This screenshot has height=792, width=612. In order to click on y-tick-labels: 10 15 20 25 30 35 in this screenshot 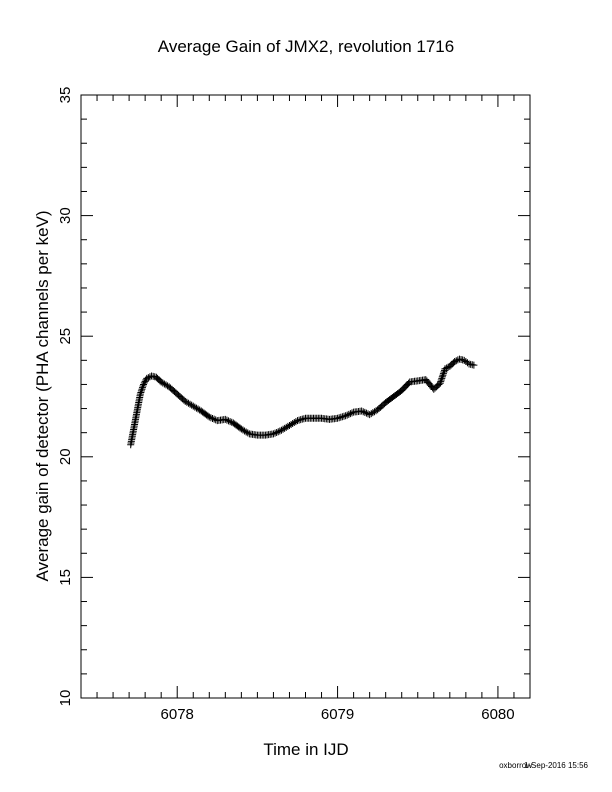, I will do `click(65, 397)`.